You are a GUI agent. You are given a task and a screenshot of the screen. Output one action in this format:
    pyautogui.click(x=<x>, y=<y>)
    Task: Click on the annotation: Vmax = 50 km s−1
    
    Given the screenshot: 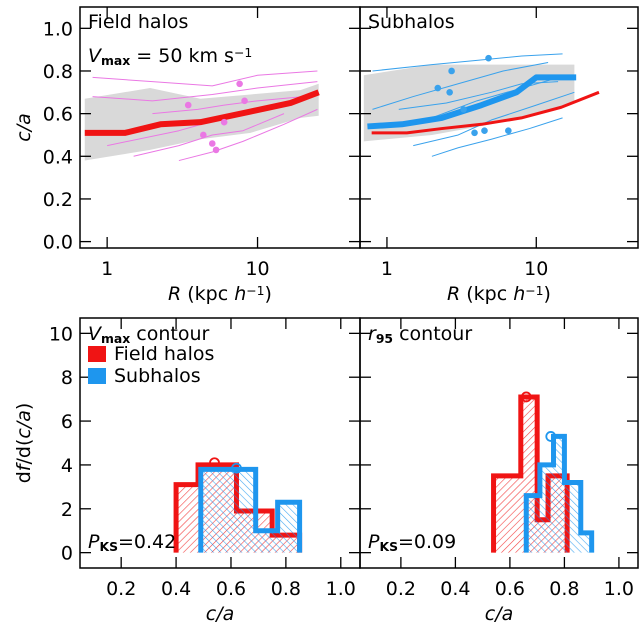 What is the action you would take?
    pyautogui.click(x=170, y=56)
    